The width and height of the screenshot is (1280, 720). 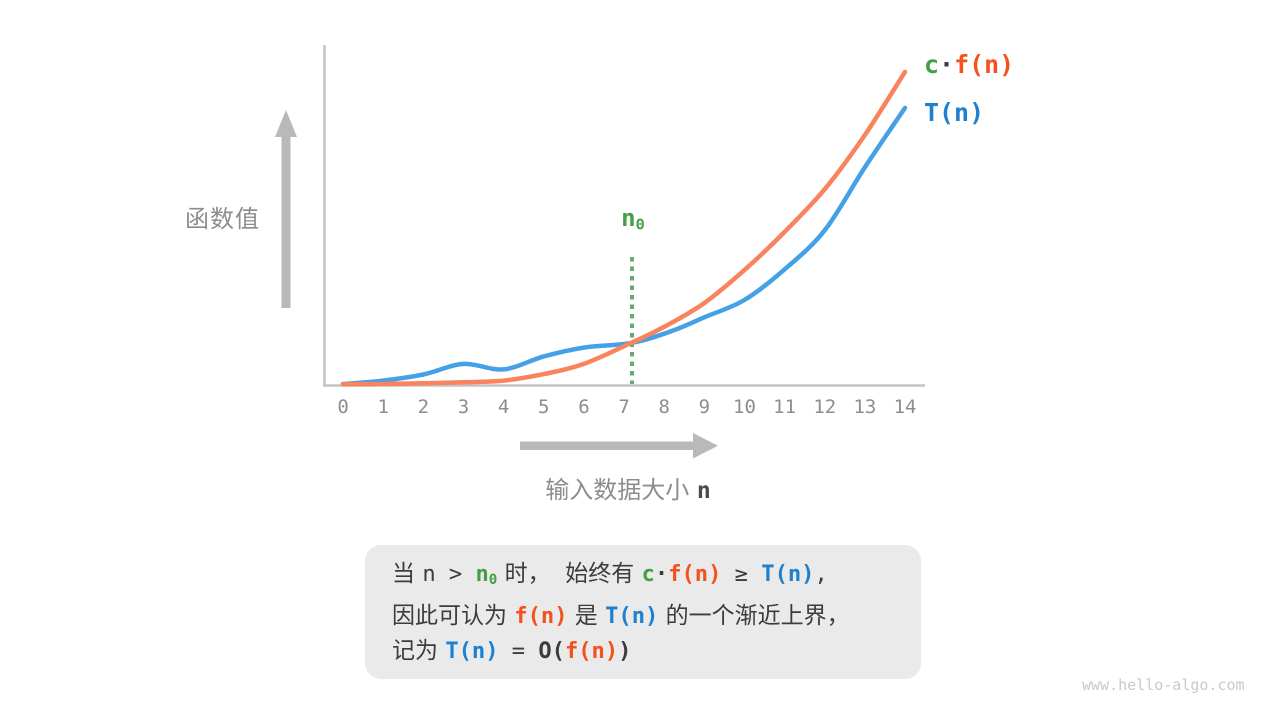 I want to click on legend-tn: T(n), so click(x=954, y=113).